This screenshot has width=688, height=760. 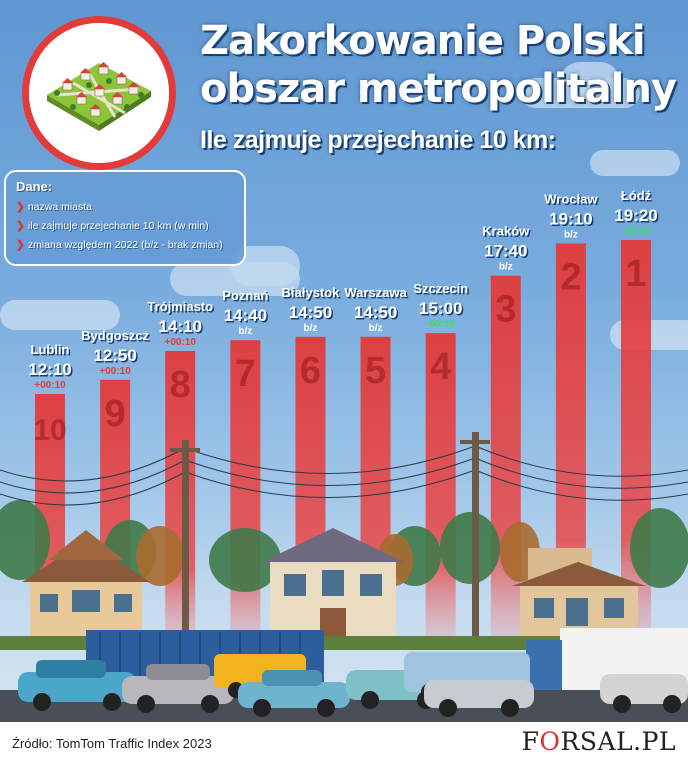 What do you see at coordinates (570, 277) in the screenshot?
I see `bar-rank-8: 2` at bounding box center [570, 277].